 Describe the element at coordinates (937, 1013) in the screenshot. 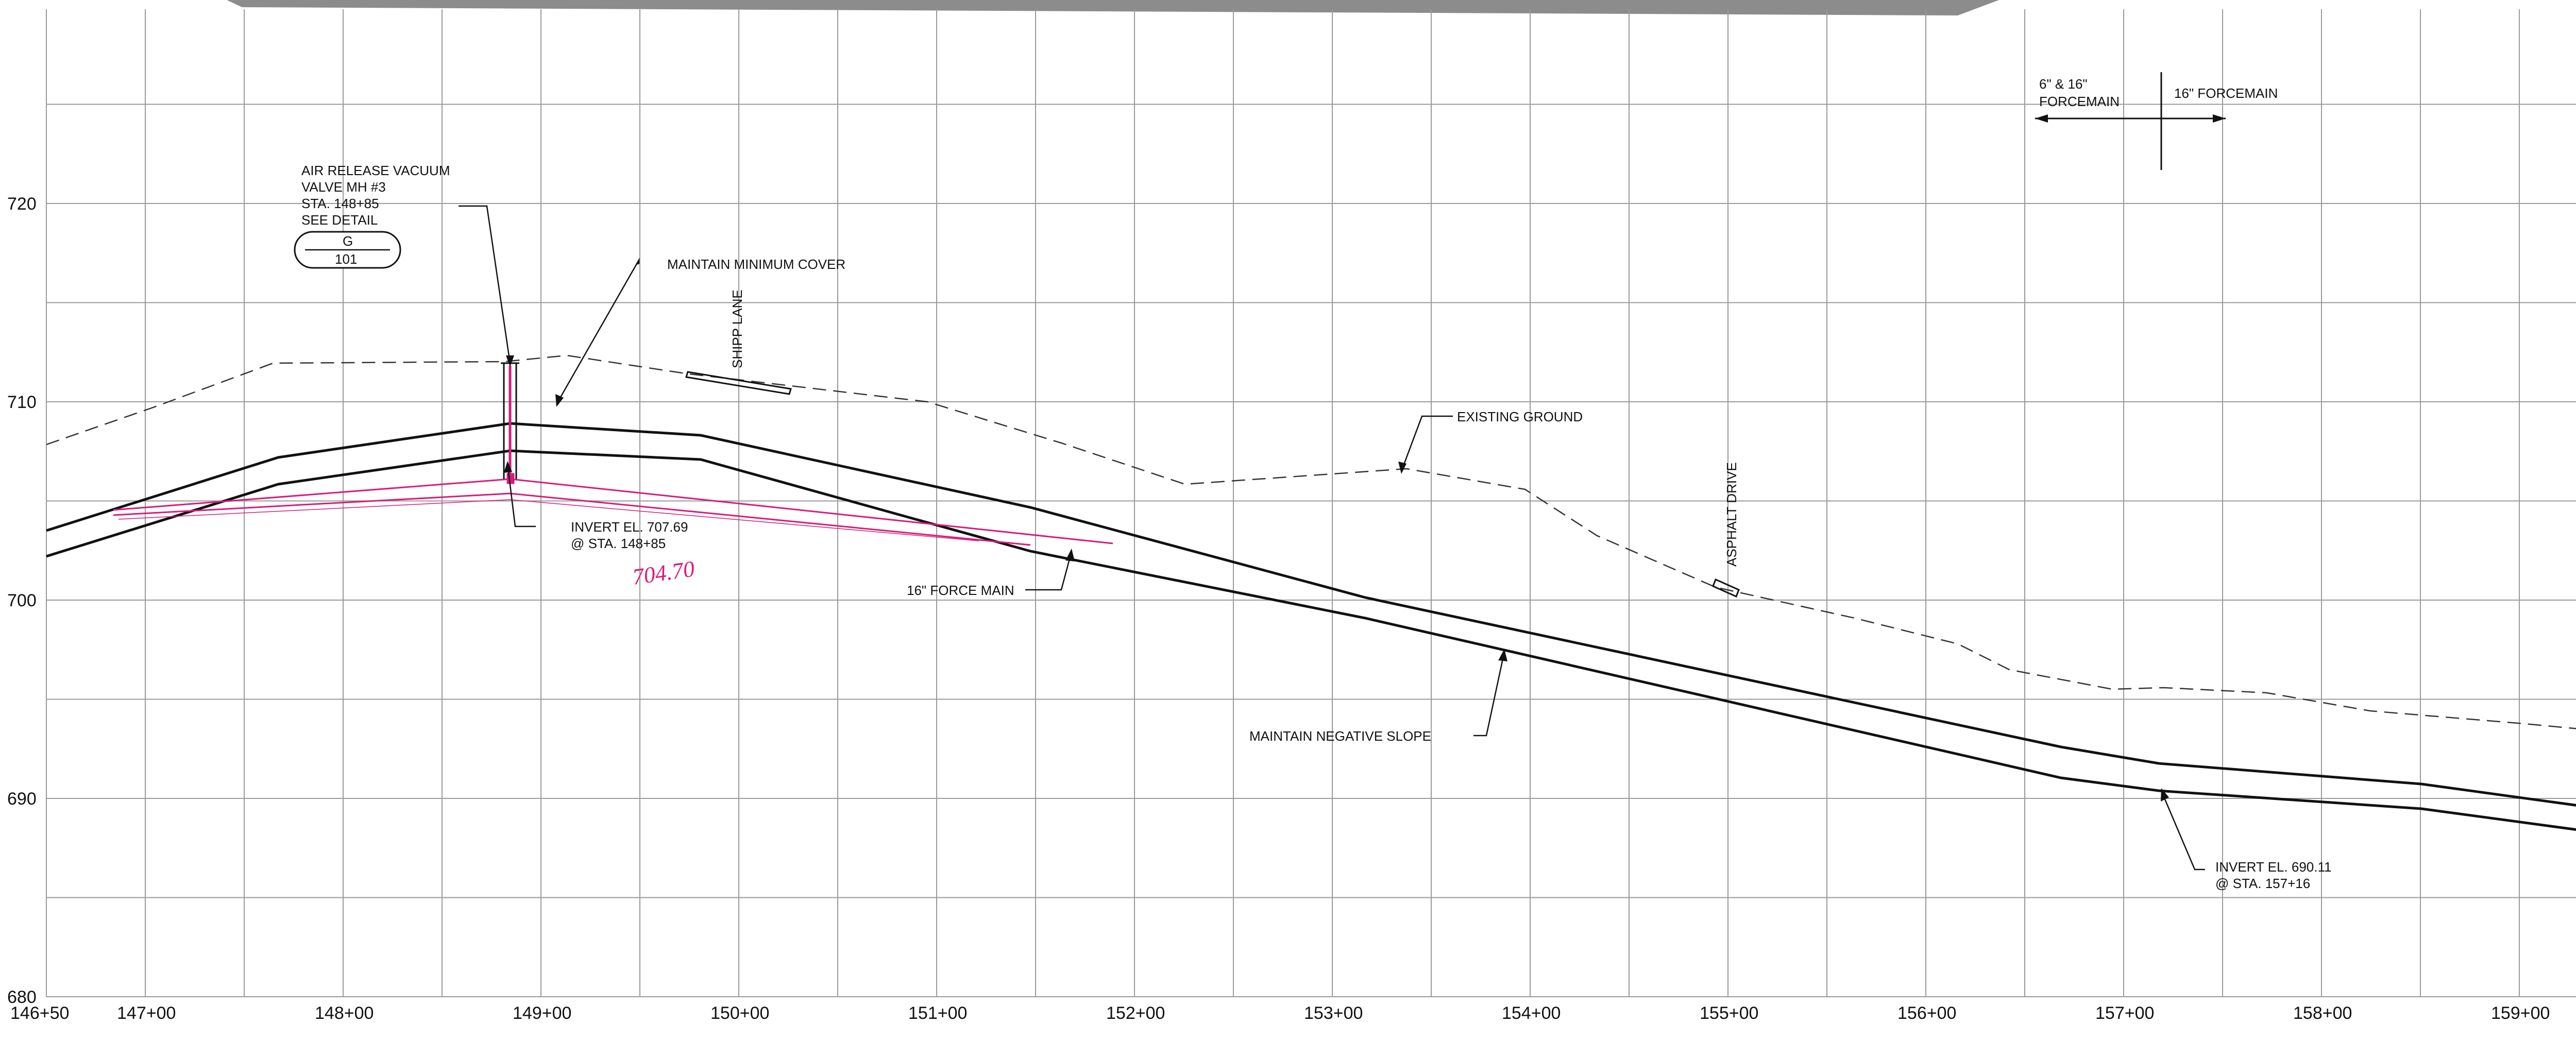

I see `station-label: 151+00` at that location.